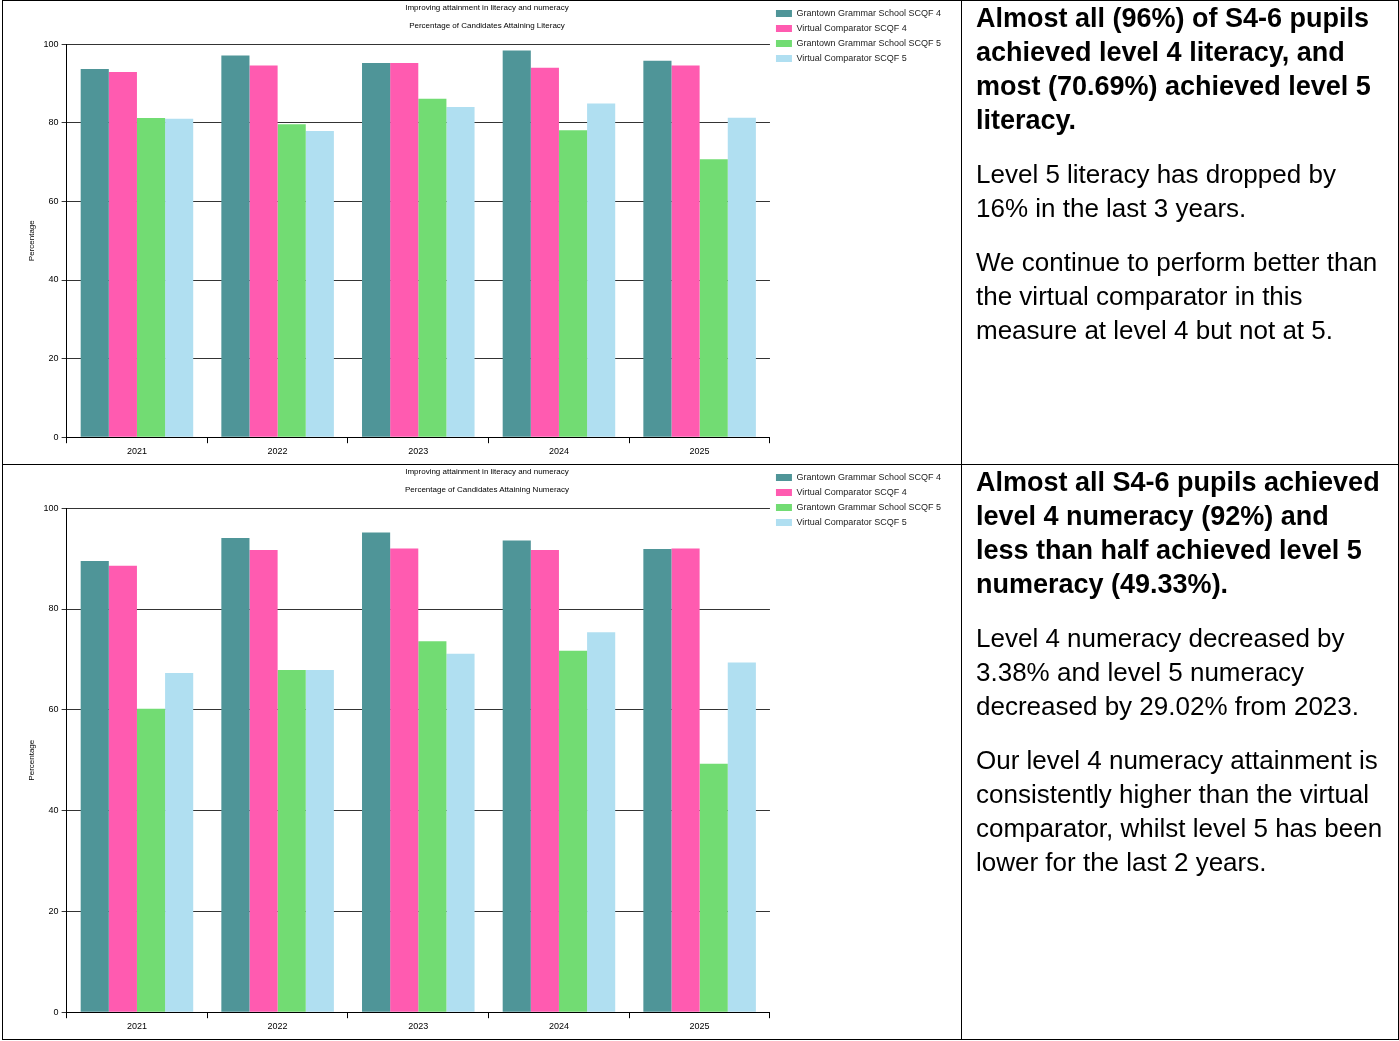  What do you see at coordinates (487, 25) in the screenshot?
I see `chart-subtitle: Percentage of Candidates Attaining Literacy` at bounding box center [487, 25].